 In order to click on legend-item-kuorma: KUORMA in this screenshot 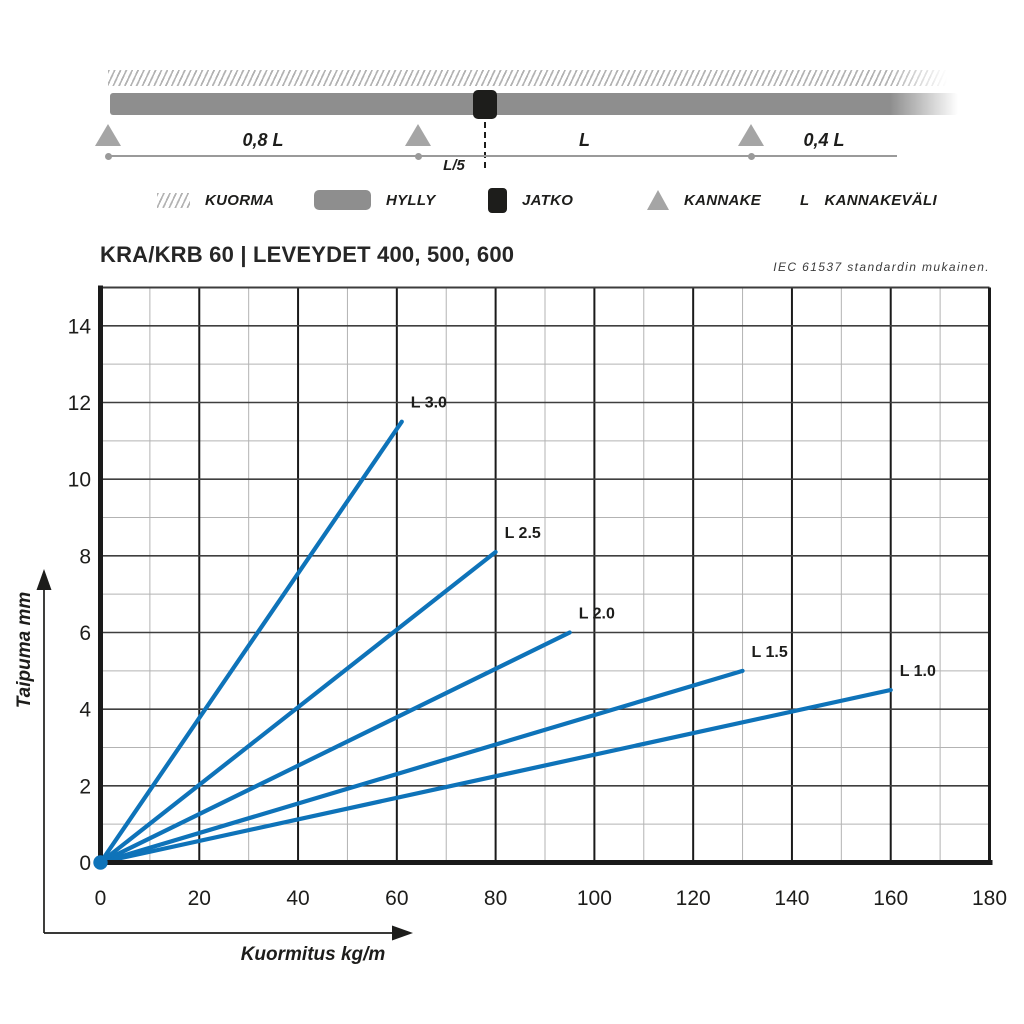, I will do `click(215, 200)`.